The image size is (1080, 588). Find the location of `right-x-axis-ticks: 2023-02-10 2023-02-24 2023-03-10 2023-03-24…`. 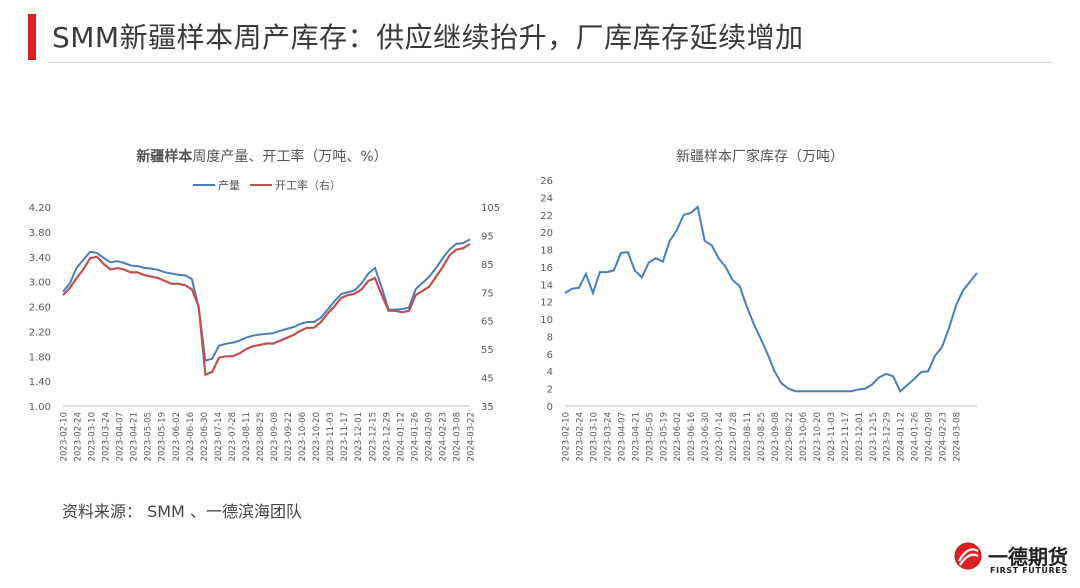

right-x-axis-ticks: 2023-02-10 2023-02-24 2023-03-10 2023-03-24… is located at coordinates (762, 436).